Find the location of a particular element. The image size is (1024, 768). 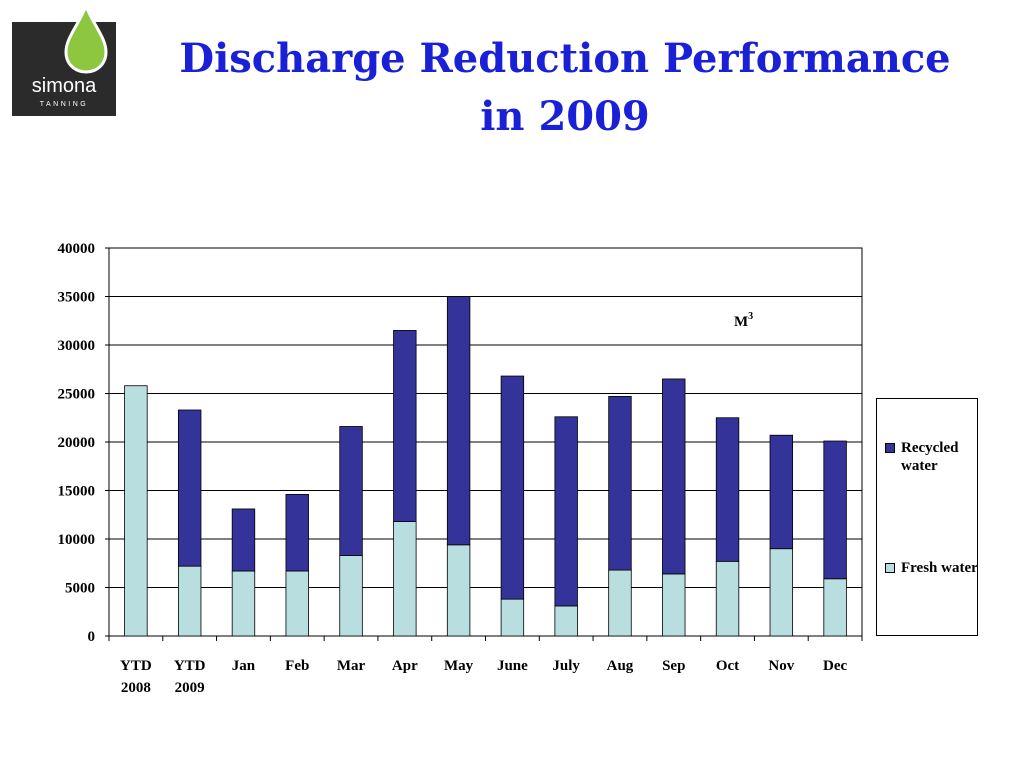

simona-tanning-logo: simona TANNING TM is located at coordinates (64, 60).